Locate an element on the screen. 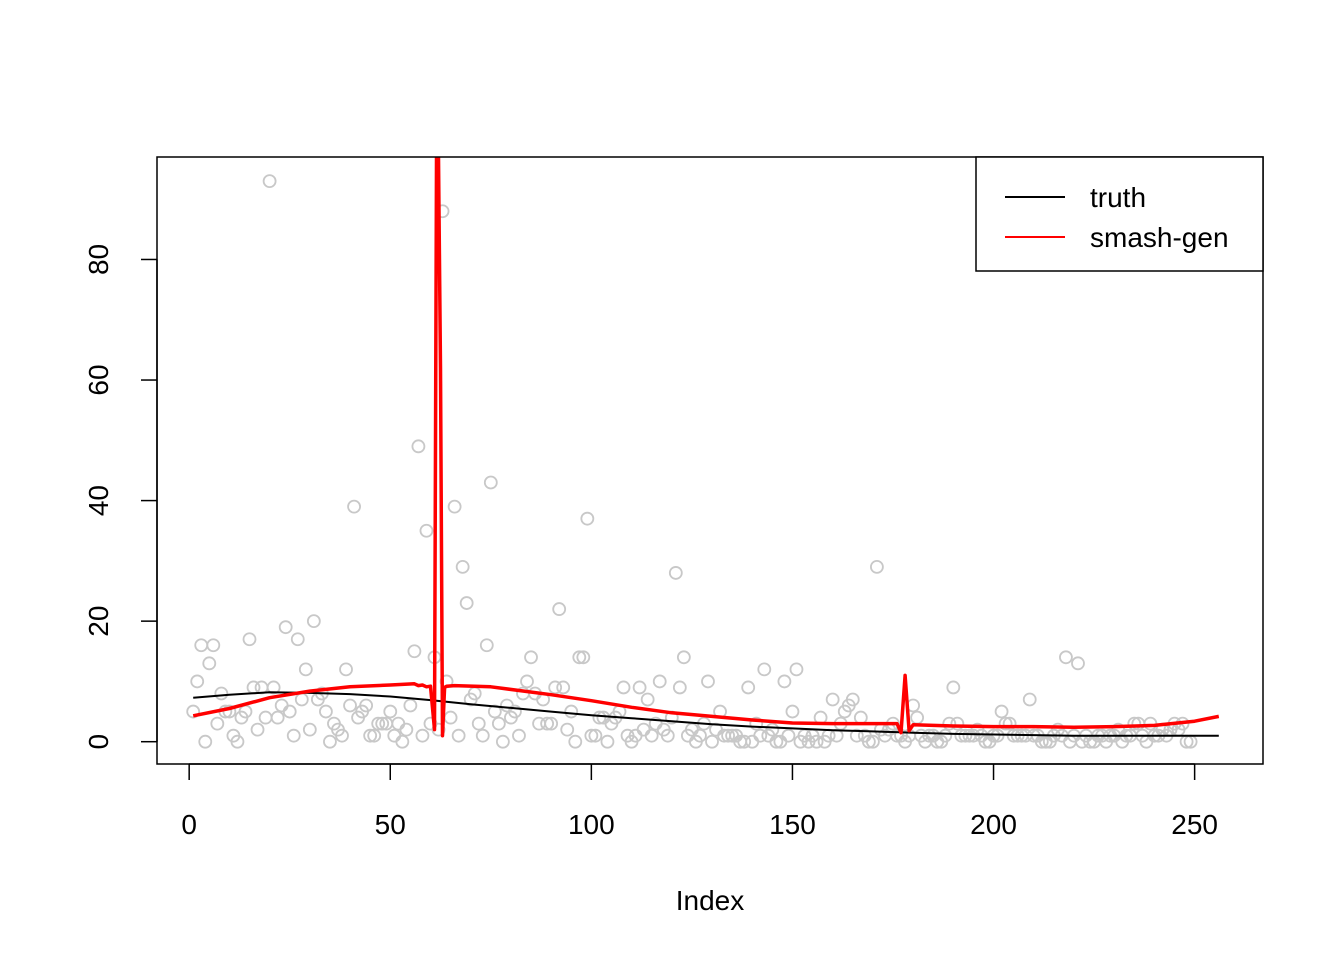 Image resolution: width=1344 pixels, height=960 pixels. legend: truth smash-gen is located at coordinates (1119, 214).